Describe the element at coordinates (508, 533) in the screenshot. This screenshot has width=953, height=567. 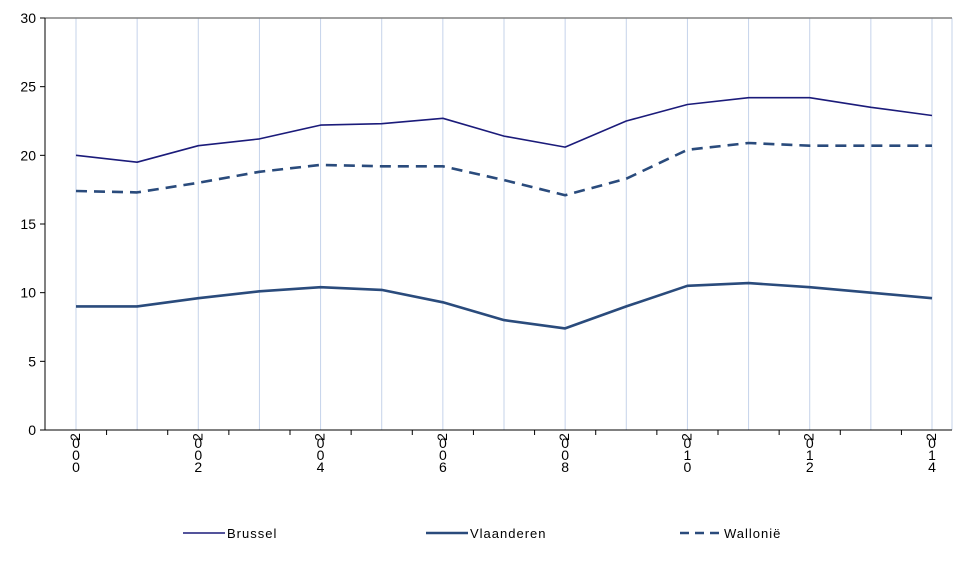
I see `legend-label: Vlaanderen` at that location.